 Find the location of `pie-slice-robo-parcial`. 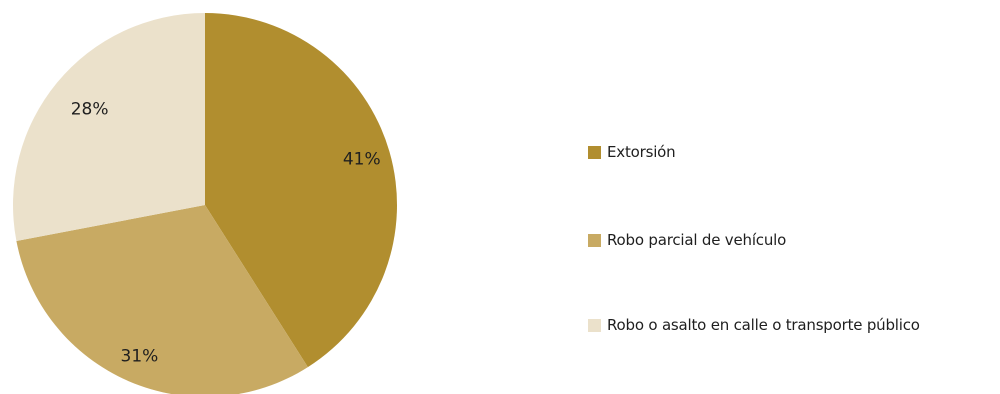

pie-slice-robo-parcial is located at coordinates (162, 299).